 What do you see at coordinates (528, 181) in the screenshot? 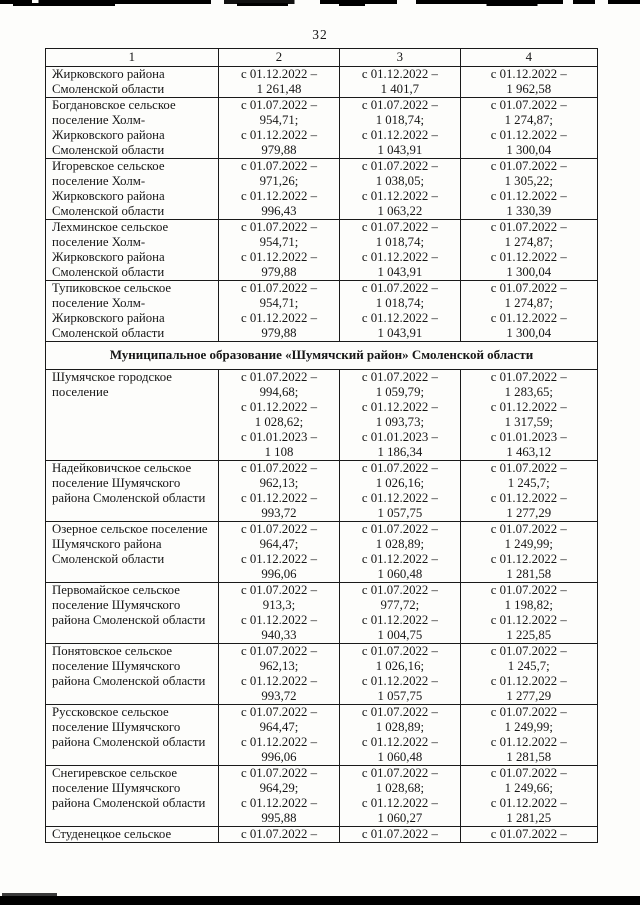
I see `cell-line: 1 305,22;` at bounding box center [528, 181].